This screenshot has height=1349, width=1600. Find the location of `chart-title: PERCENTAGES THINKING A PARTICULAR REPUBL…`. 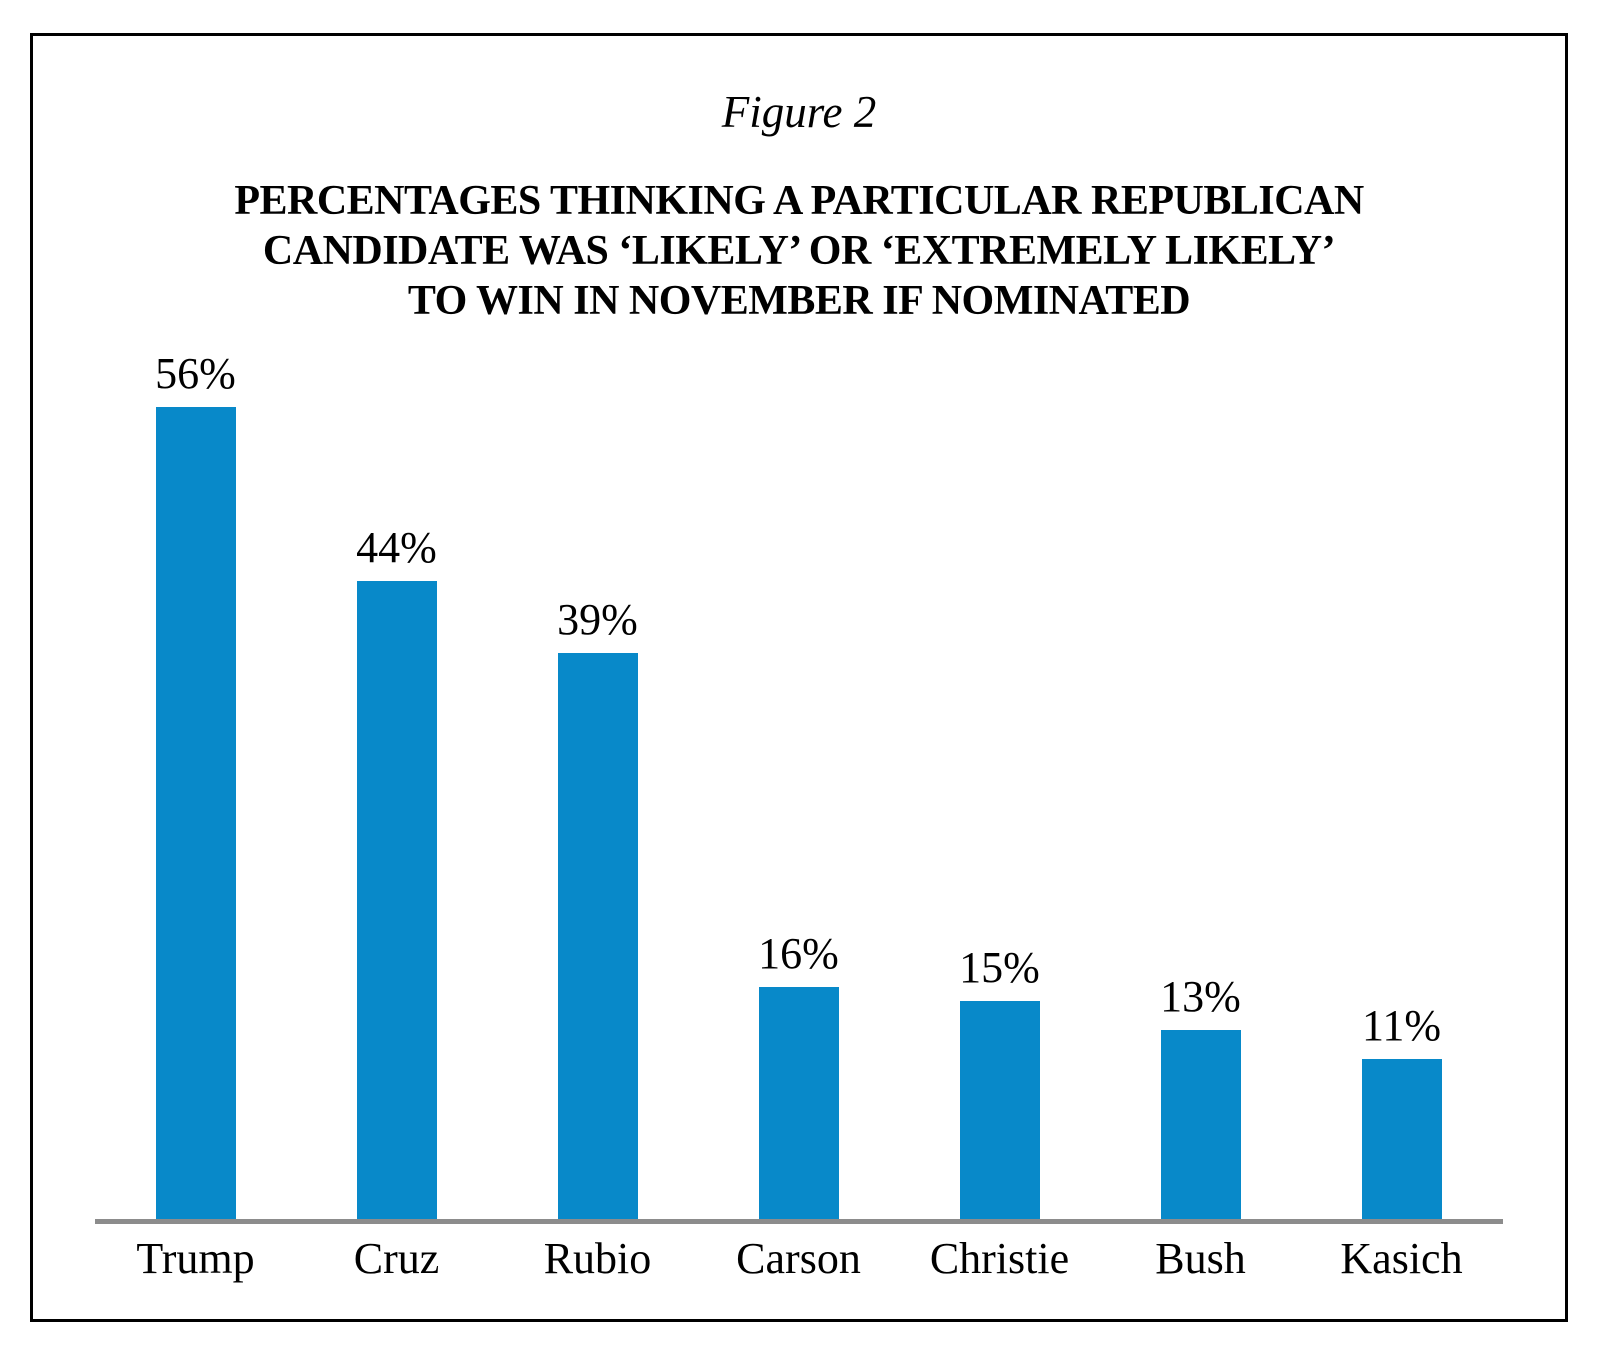

chart-title: PERCENTAGES THINKING A PARTICULAR REPUBL… is located at coordinates (799, 251).